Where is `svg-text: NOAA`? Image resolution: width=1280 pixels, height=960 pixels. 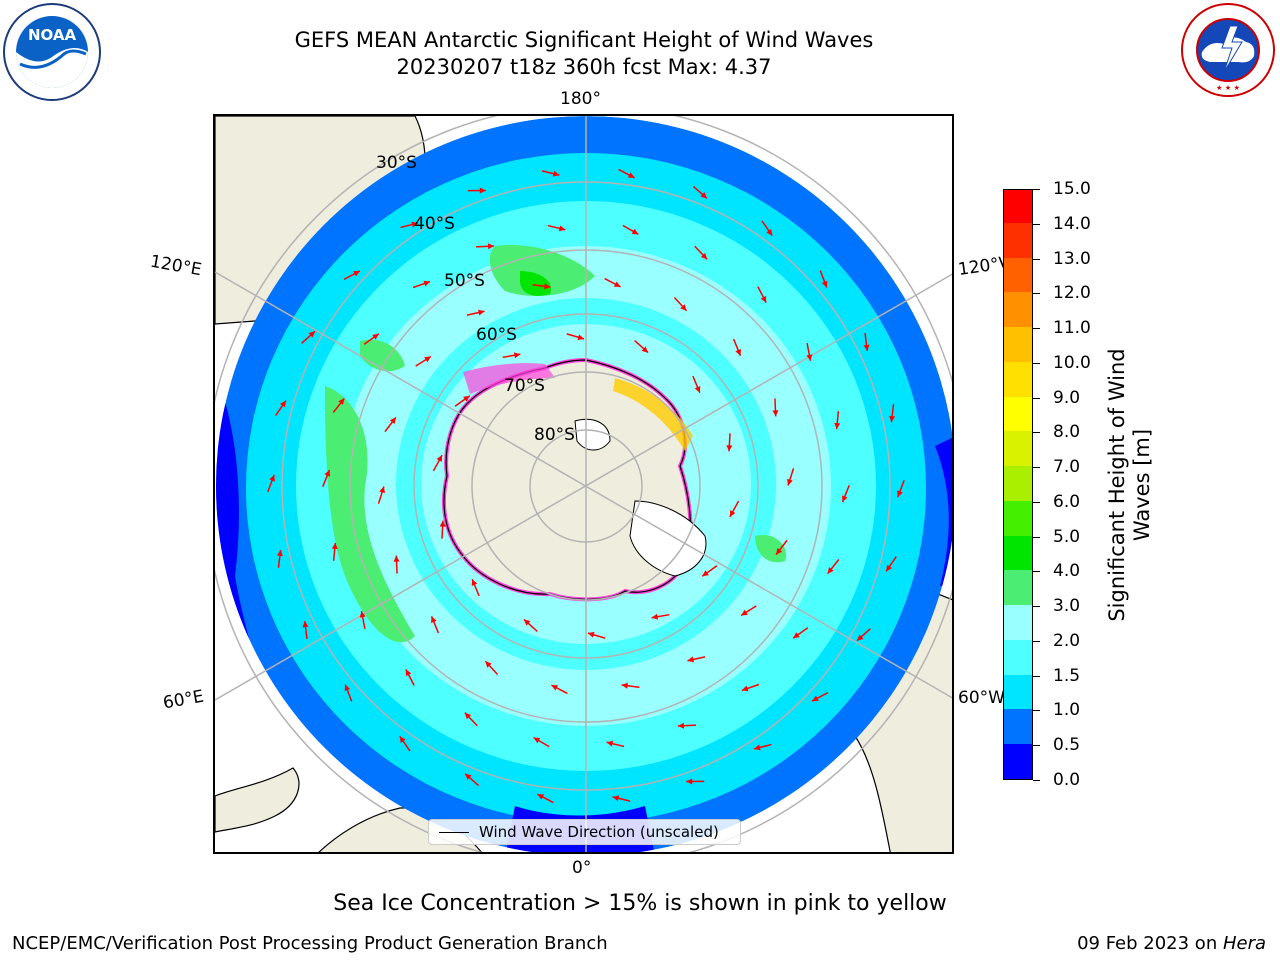
svg-text: NOAA is located at coordinates (52, 35).